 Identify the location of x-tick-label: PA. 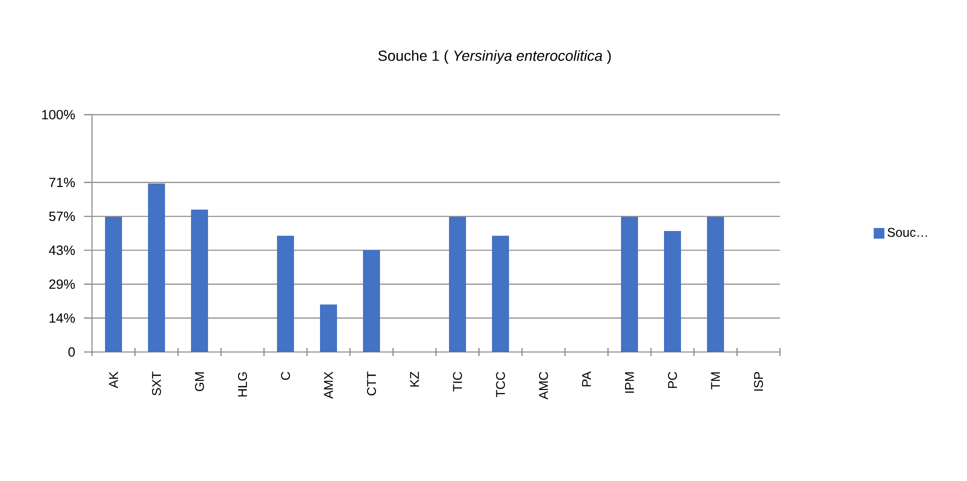
(586, 378).